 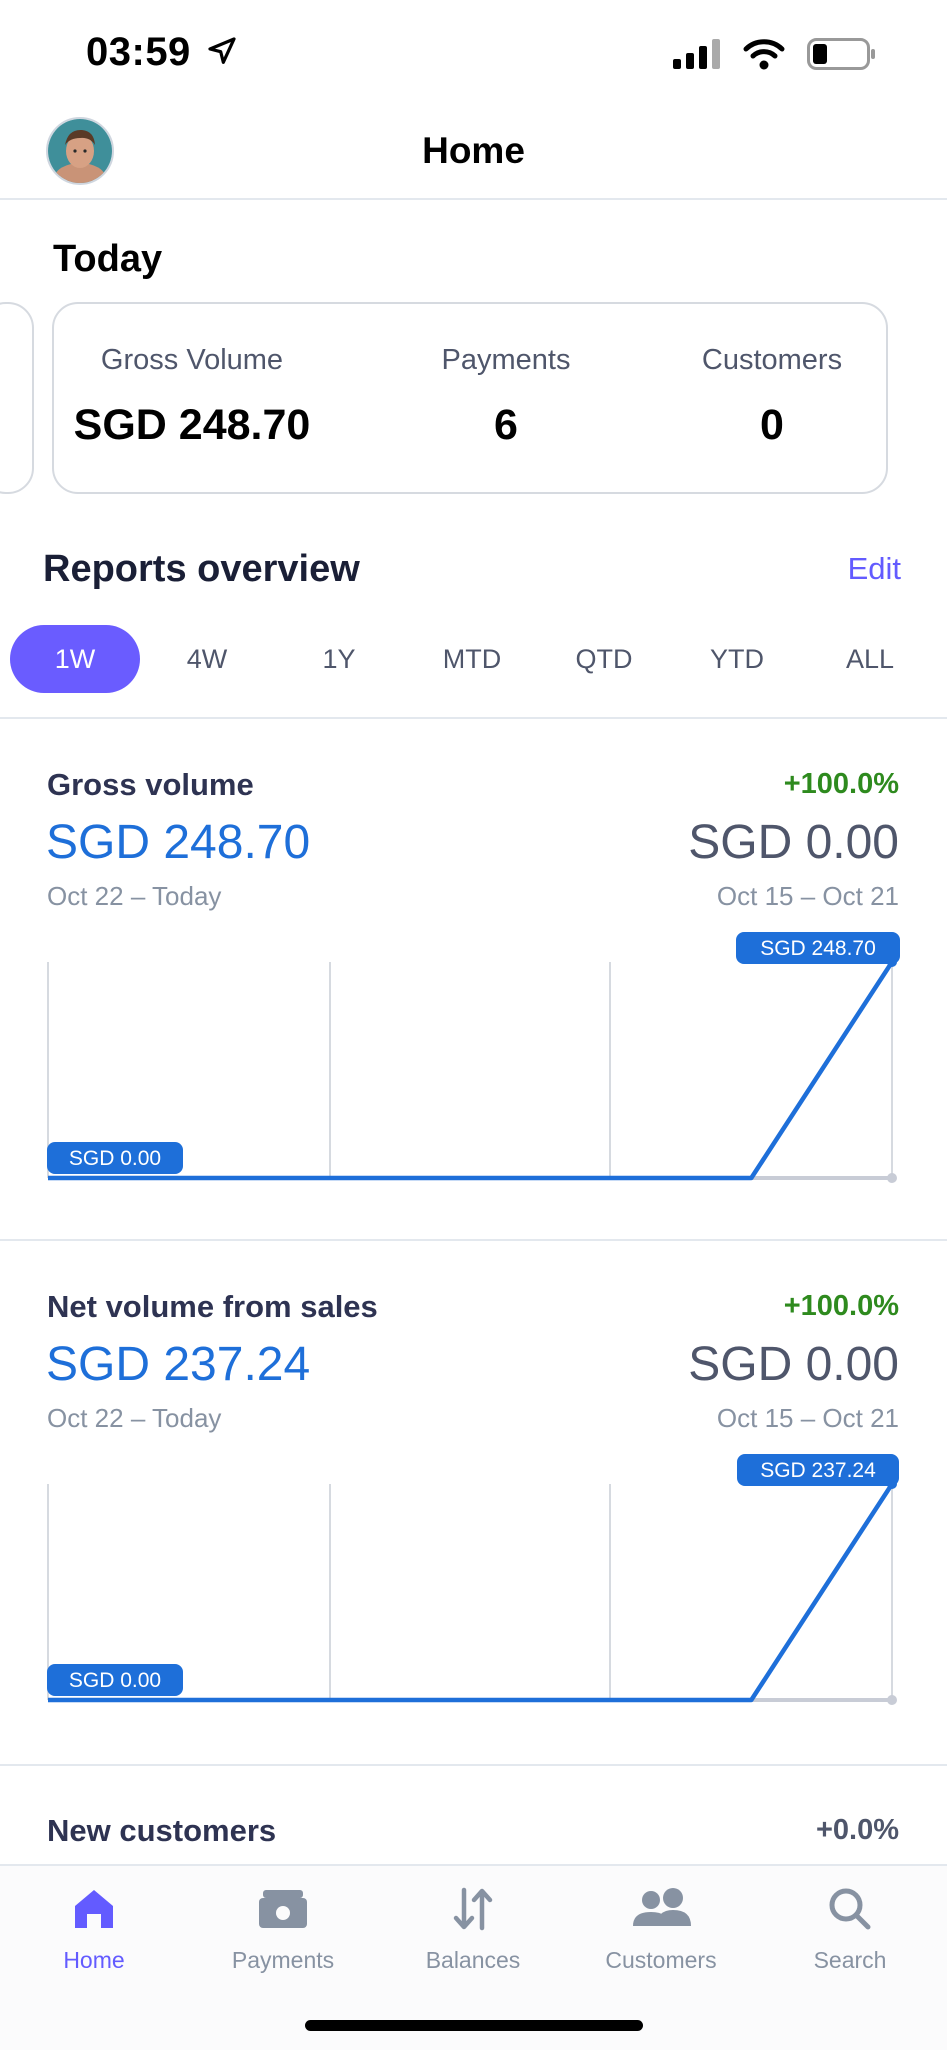 I want to click on edit-reports-link: Edit, so click(x=874, y=568).